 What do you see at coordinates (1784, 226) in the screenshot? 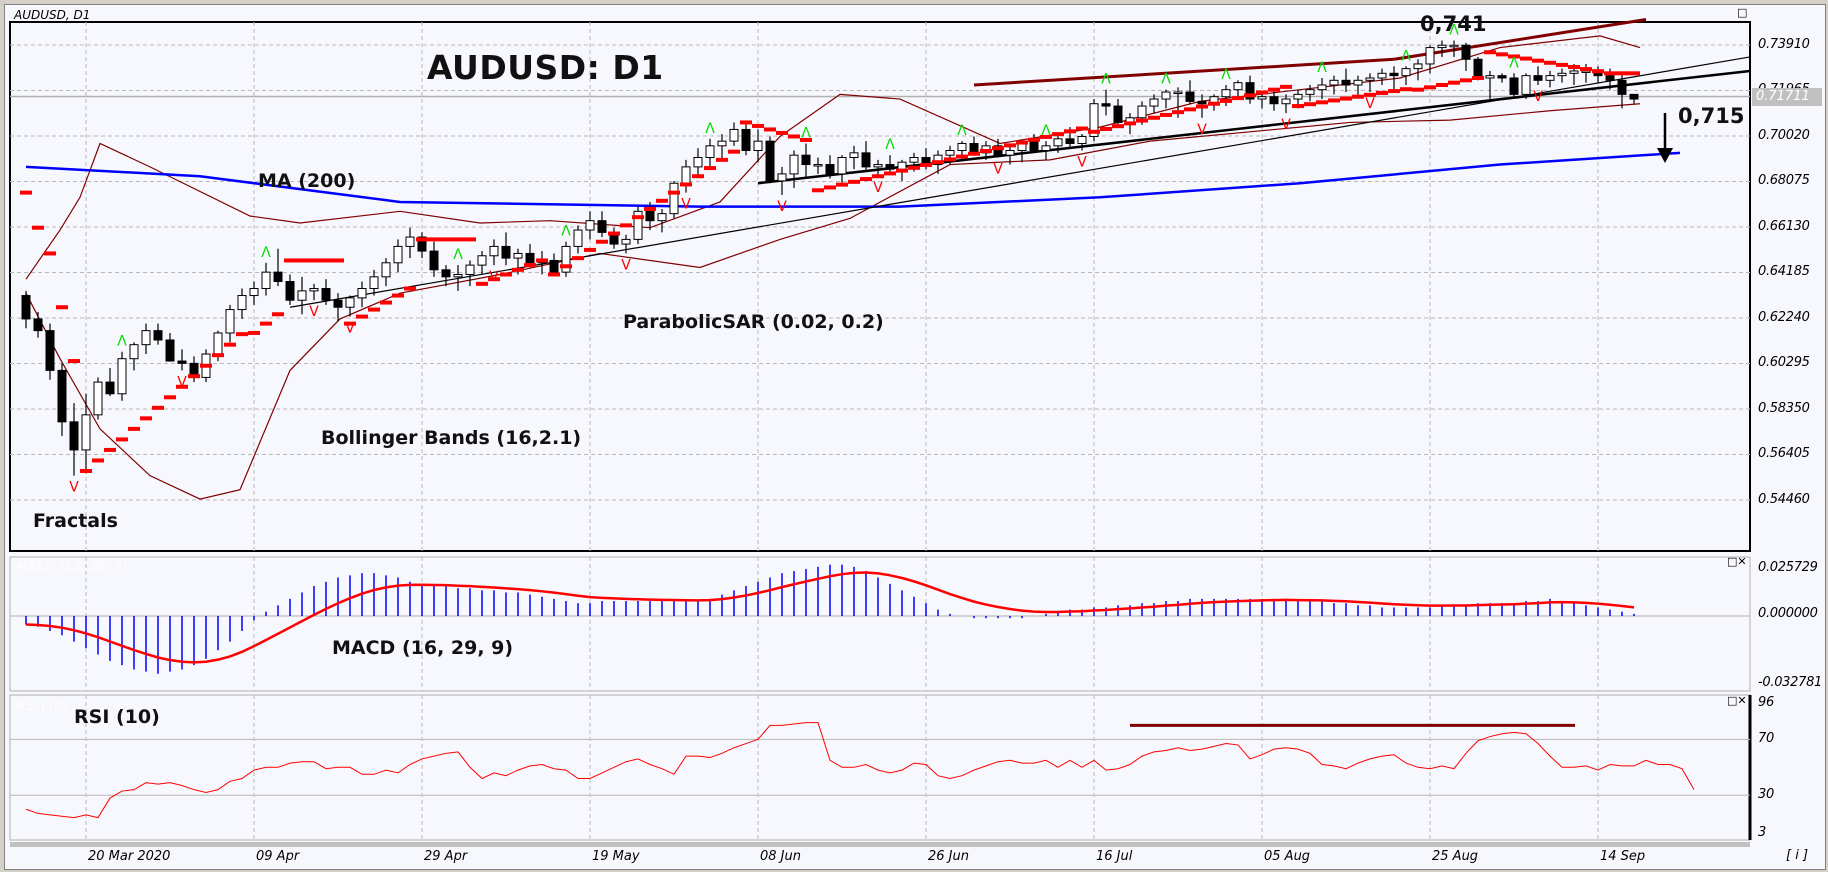
I see `price-tick: 0.66130` at bounding box center [1784, 226].